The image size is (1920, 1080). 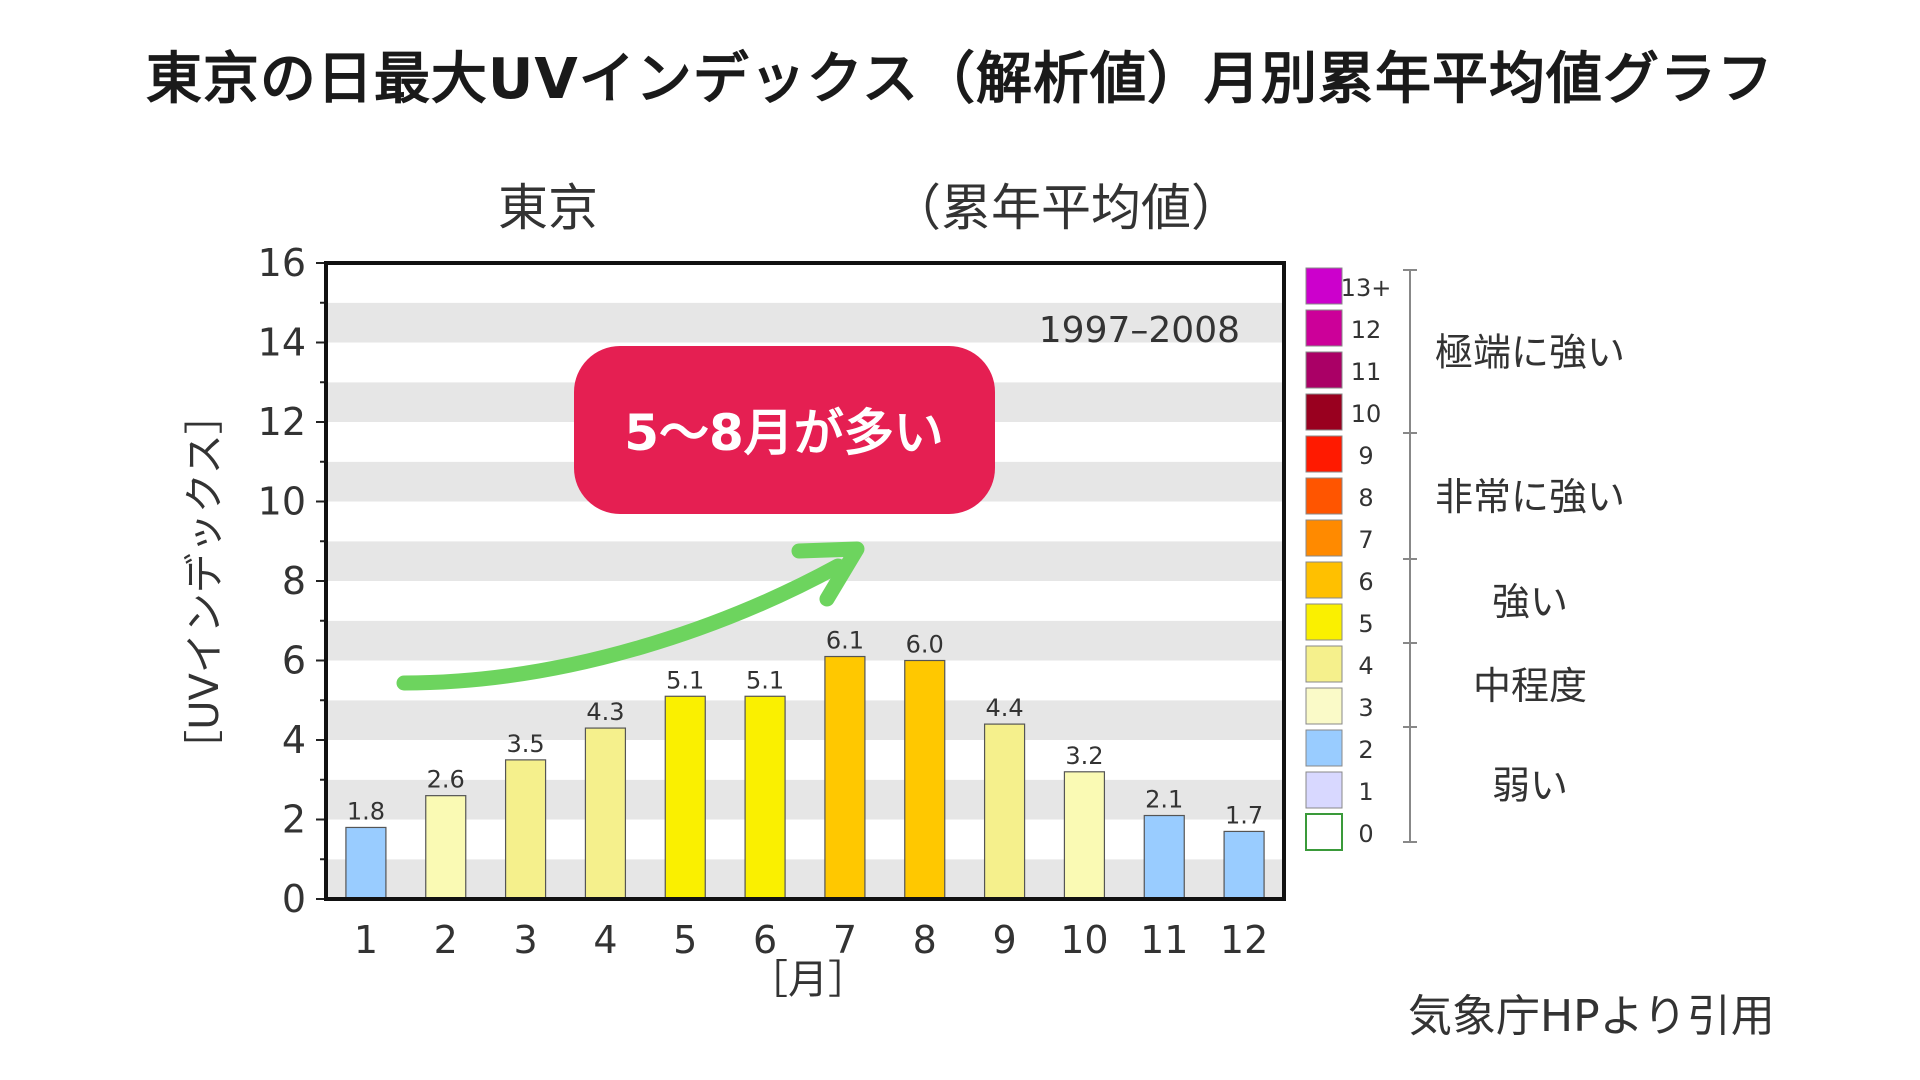 What do you see at coordinates (366, 811) in the screenshot?
I see `value-label: 1.8` at bounding box center [366, 811].